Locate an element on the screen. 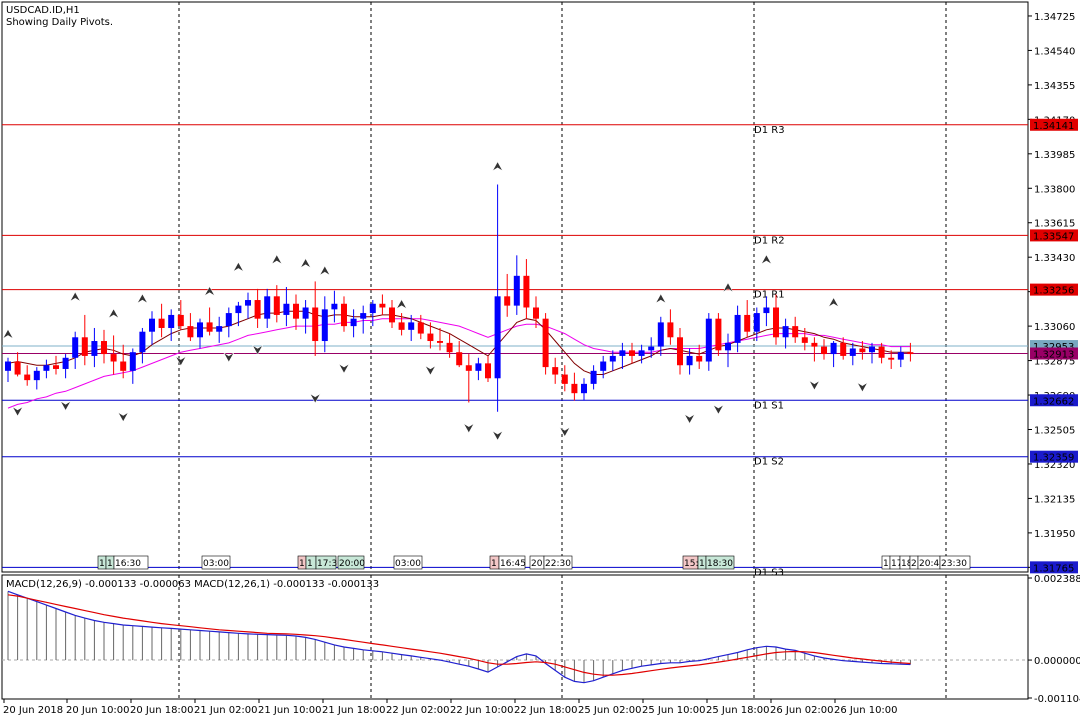 The image size is (1080, 720). session-box-label: 1 is located at coordinates (110, 564).